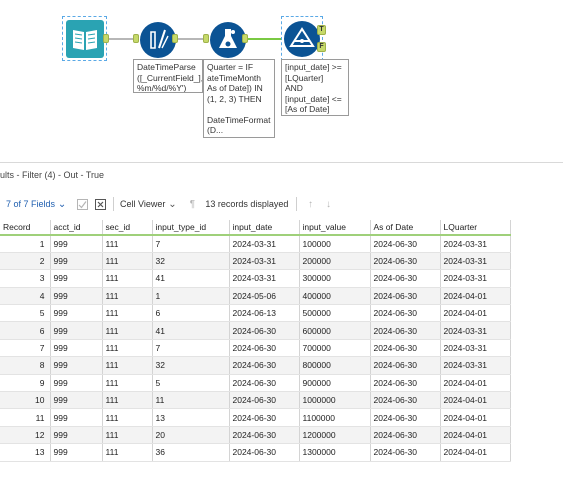 Image resolution: width=563 pixels, height=480 pixels. I want to click on record-number: 1, so click(25, 244).